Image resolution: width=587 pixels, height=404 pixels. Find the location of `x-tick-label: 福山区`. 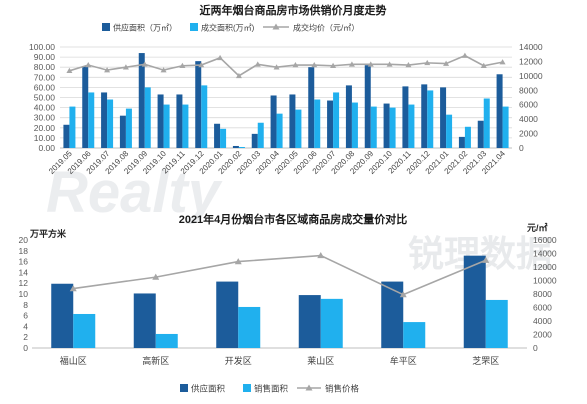

x-tick-label: 福山区 is located at coordinates (73, 360).